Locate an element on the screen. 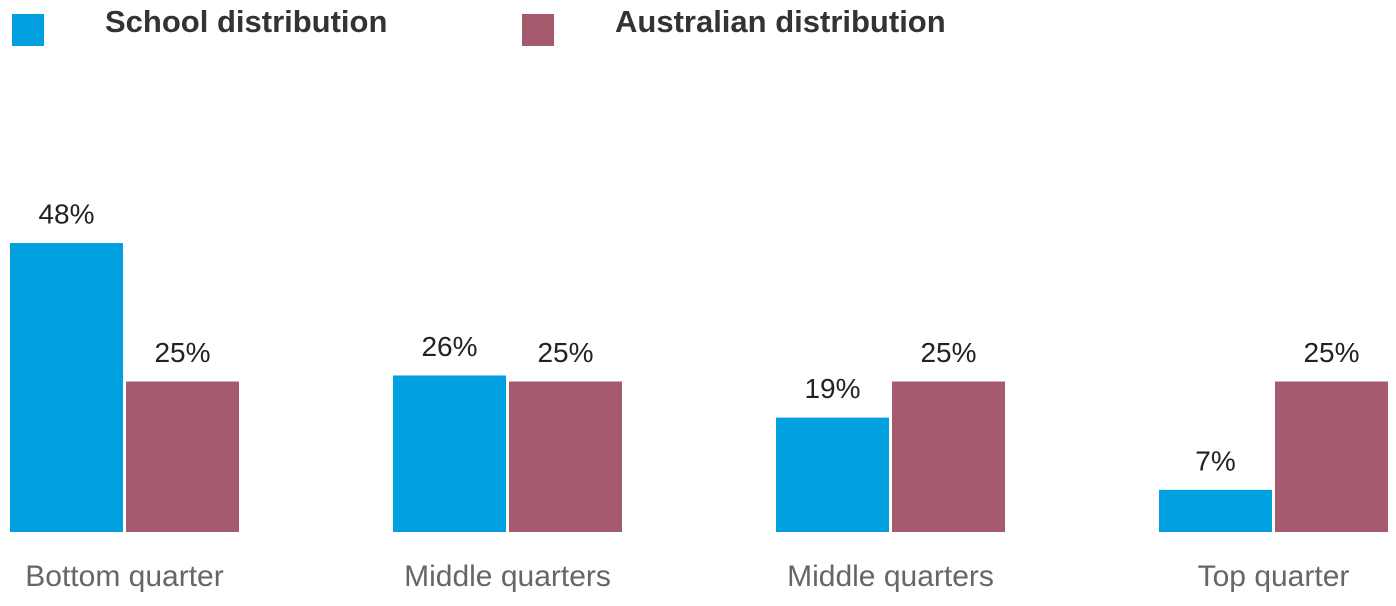 Image resolution: width=1396 pixels, height=606 pixels. legend-label: School distribution is located at coordinates (246, 21).